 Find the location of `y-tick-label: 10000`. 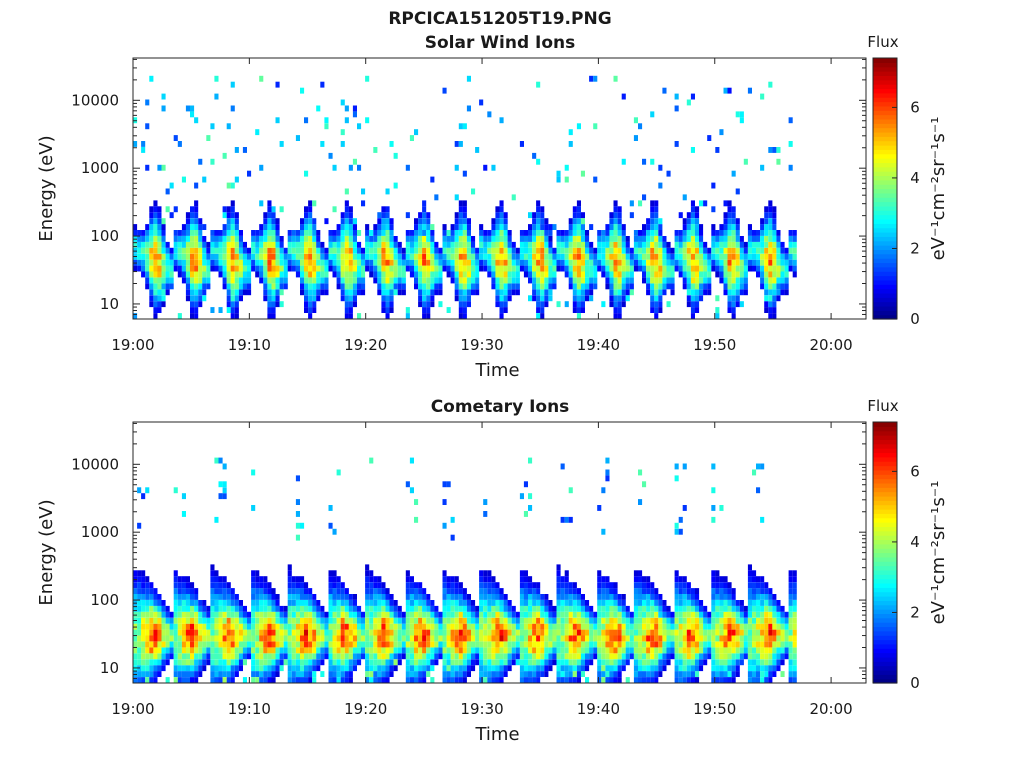

y-tick-label: 10000 is located at coordinates (95, 100).